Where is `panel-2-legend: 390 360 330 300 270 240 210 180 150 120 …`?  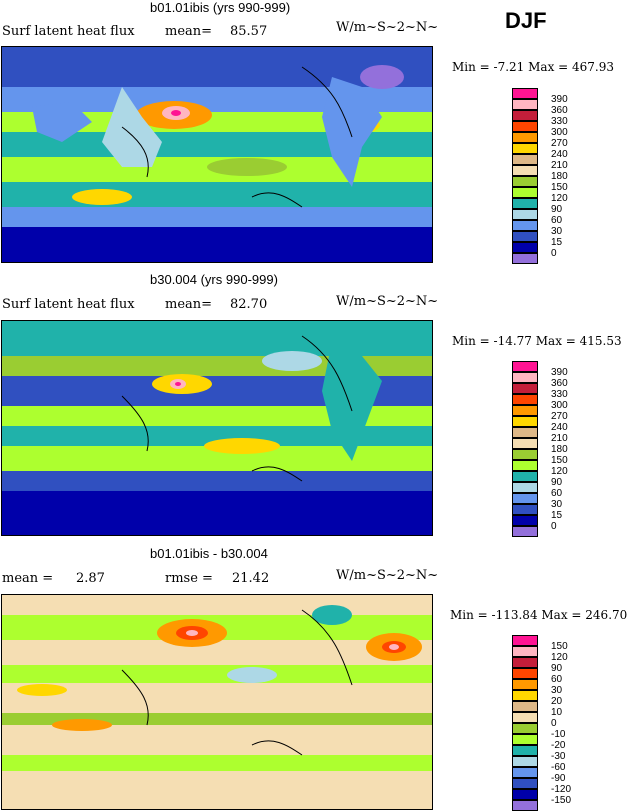
panel-2-legend: 390 360 330 300 270 240 210 180 150 120 … is located at coordinates (552, 449).